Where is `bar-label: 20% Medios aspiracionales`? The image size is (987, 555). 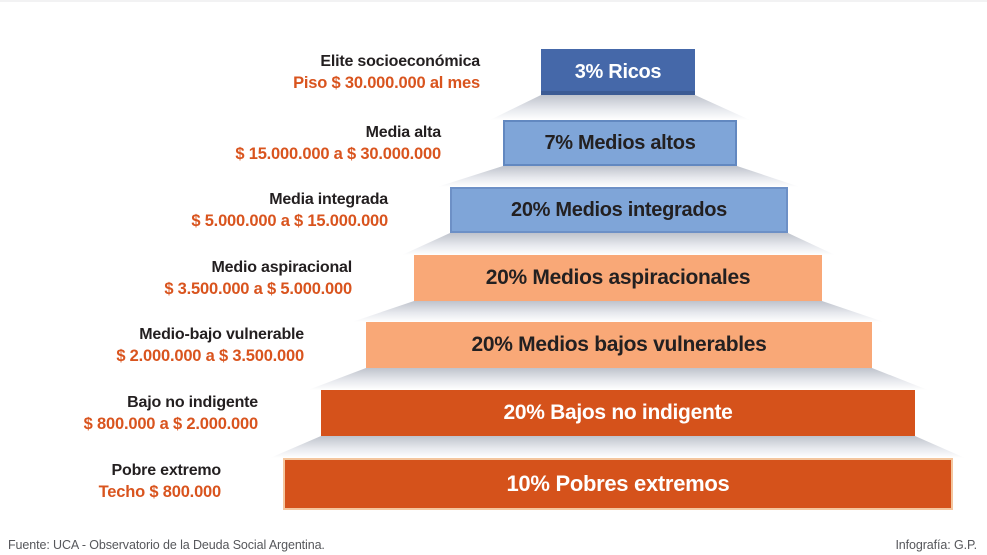 bar-label: 20% Medios aspiracionales is located at coordinates (618, 277).